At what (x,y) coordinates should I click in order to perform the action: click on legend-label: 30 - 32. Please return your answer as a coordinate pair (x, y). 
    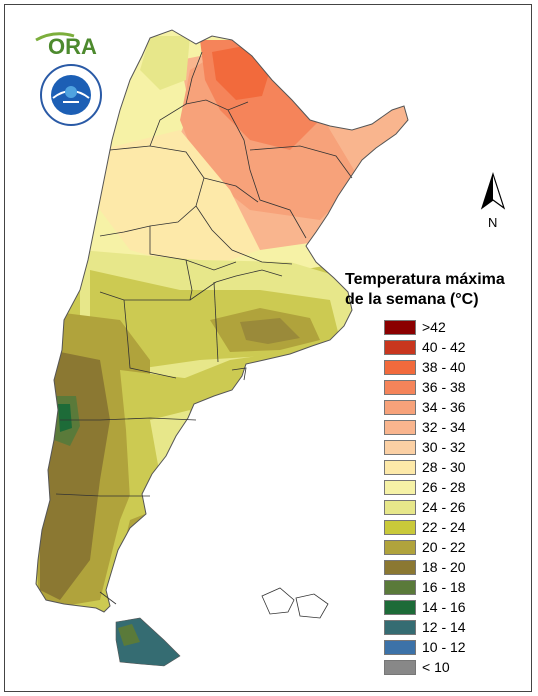
    Looking at the image, I should click on (444, 447).